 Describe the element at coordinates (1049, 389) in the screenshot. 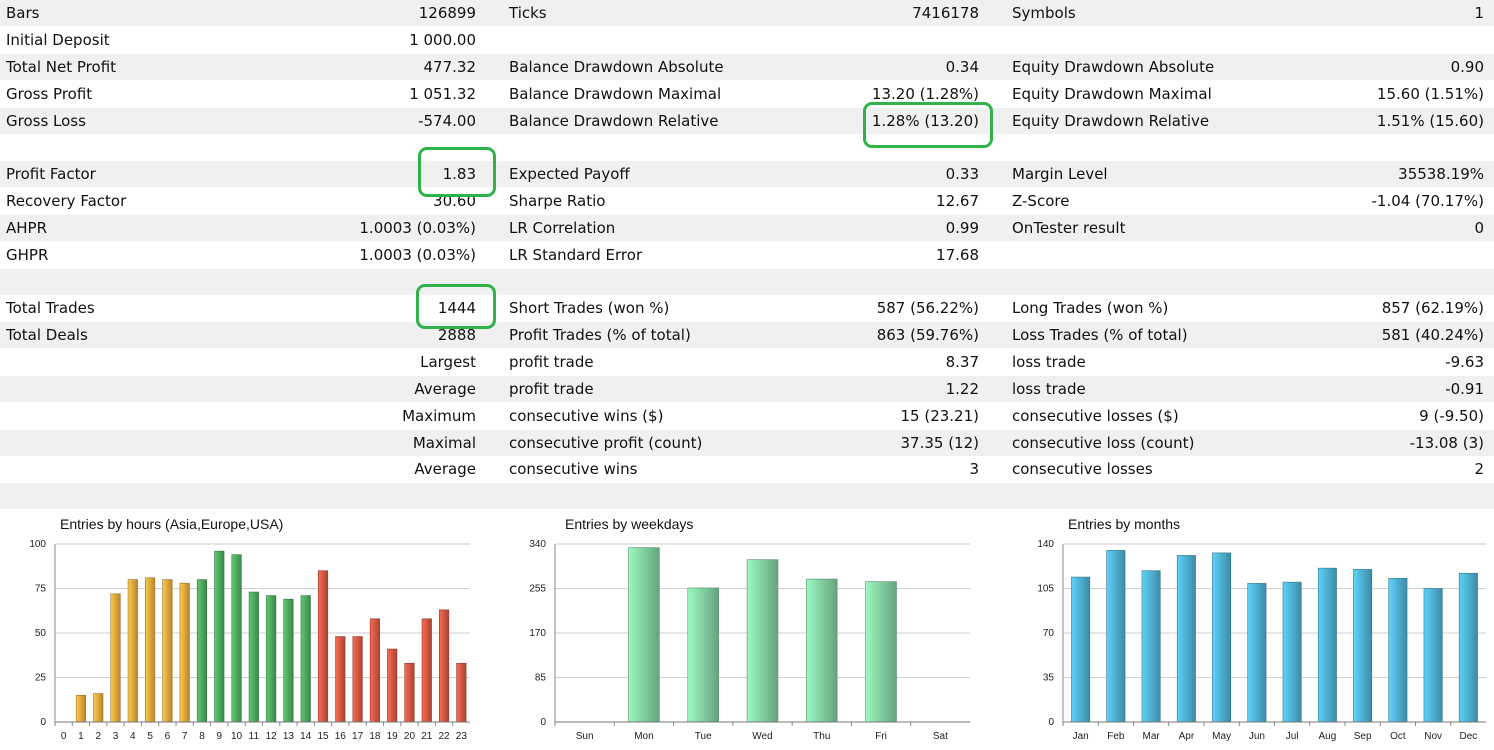

I see `report-label-col2: loss trade` at that location.